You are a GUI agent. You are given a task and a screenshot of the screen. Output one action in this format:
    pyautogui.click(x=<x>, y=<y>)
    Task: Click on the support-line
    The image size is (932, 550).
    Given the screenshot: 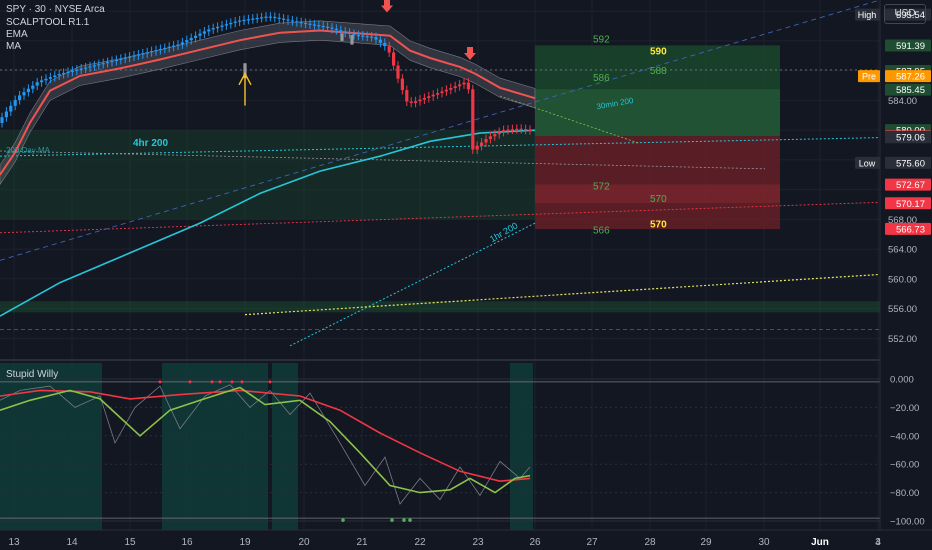 What is the action you would take?
    pyautogui.click(x=383, y=160)
    